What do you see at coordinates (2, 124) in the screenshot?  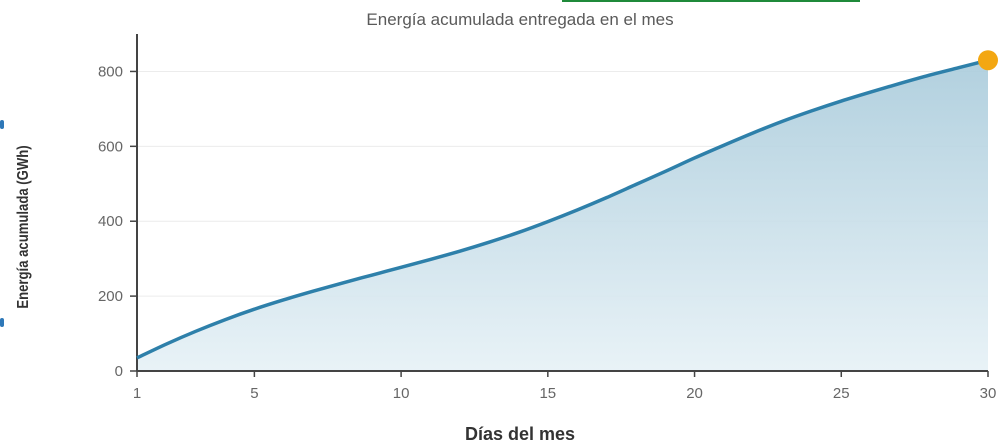 I see `left-edge-mark-top` at bounding box center [2, 124].